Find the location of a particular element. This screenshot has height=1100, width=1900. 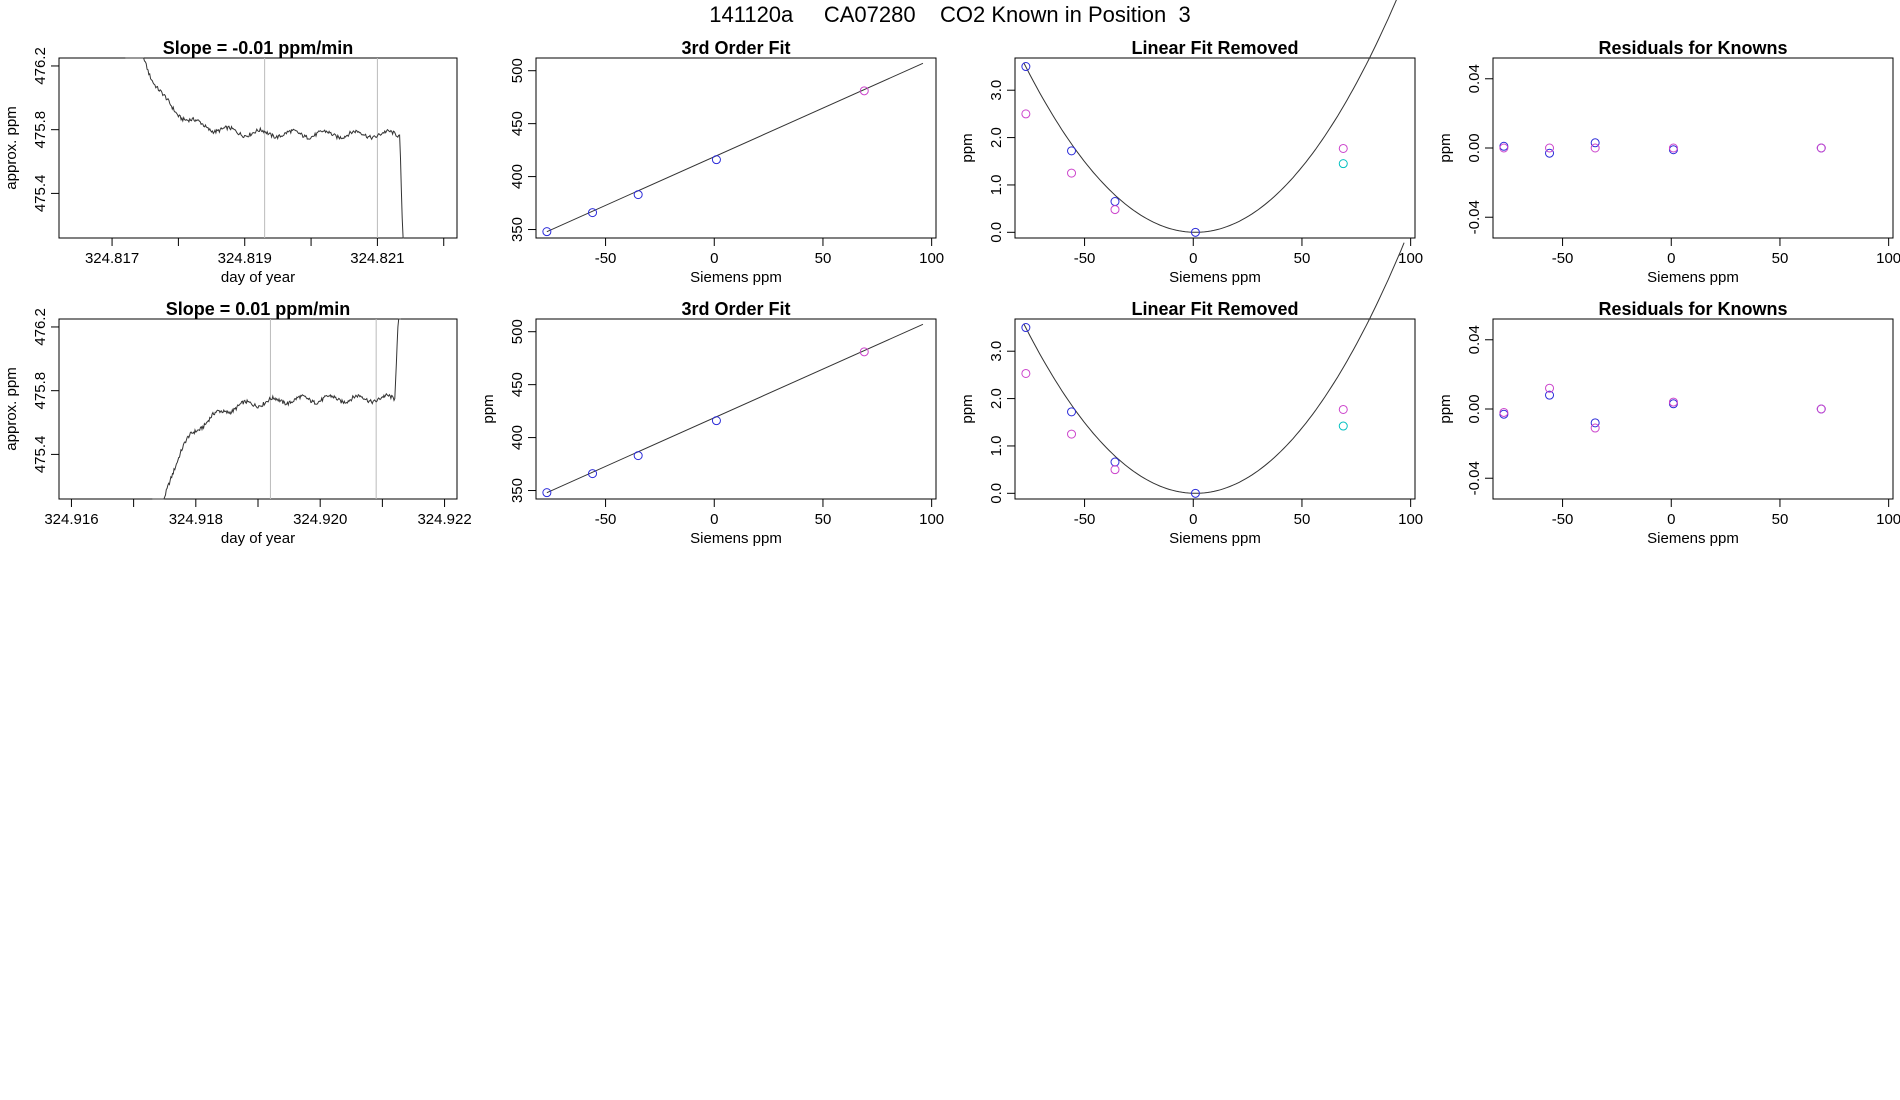

x-tick-label: 324.819 is located at coordinates (245, 258).